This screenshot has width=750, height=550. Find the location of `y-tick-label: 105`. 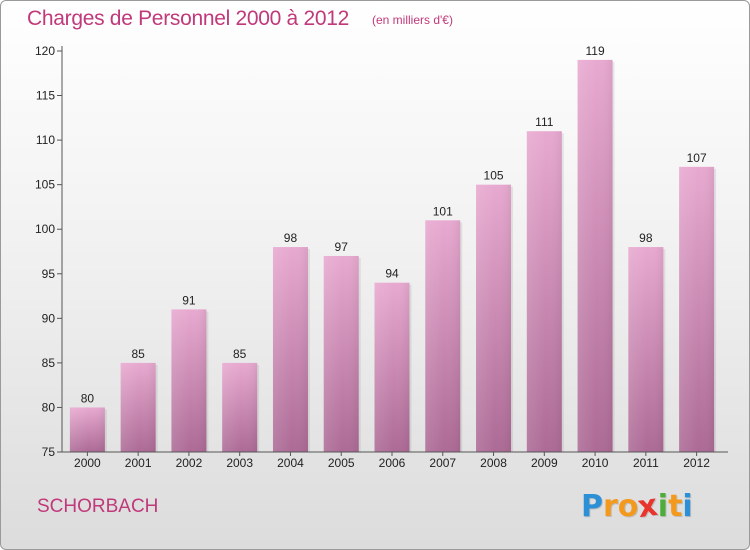

y-tick-label: 105 is located at coordinates (45, 185).